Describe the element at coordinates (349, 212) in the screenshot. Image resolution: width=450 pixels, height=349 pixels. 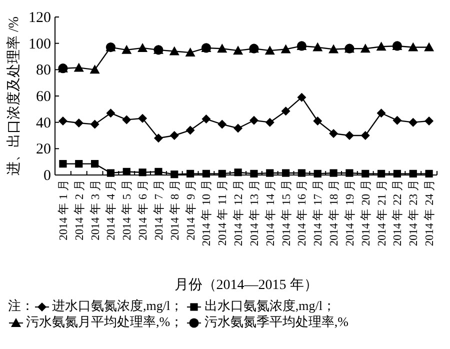
I see `x-tick-label: 2014 年 19 月` at that location.